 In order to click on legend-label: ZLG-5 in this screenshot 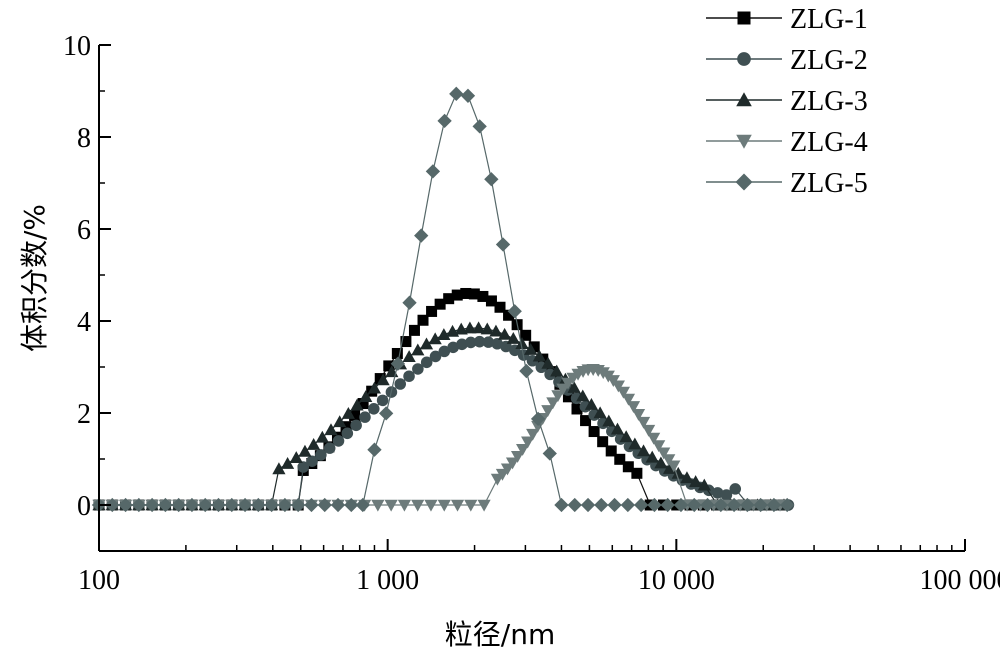, I will do `click(829, 183)`.